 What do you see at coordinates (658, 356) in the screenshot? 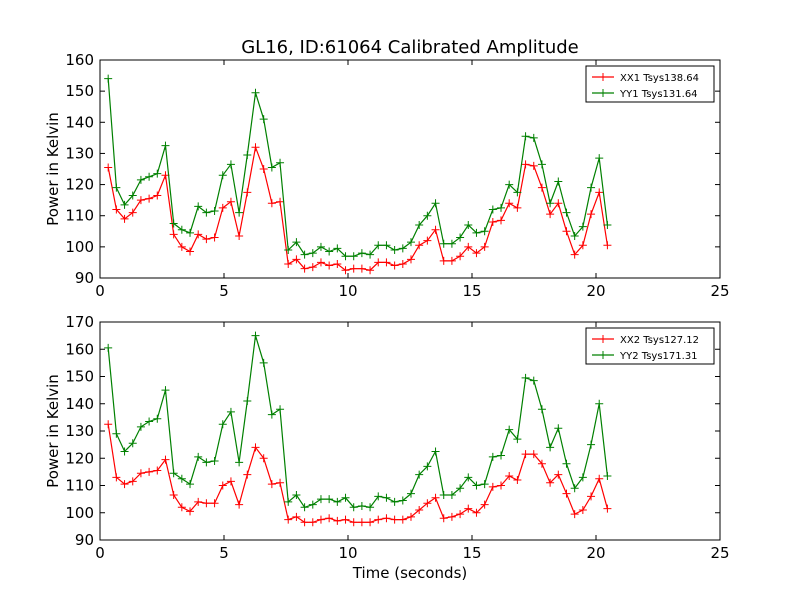
I see `legend-label: YY2 Tsys171.31` at bounding box center [658, 356].